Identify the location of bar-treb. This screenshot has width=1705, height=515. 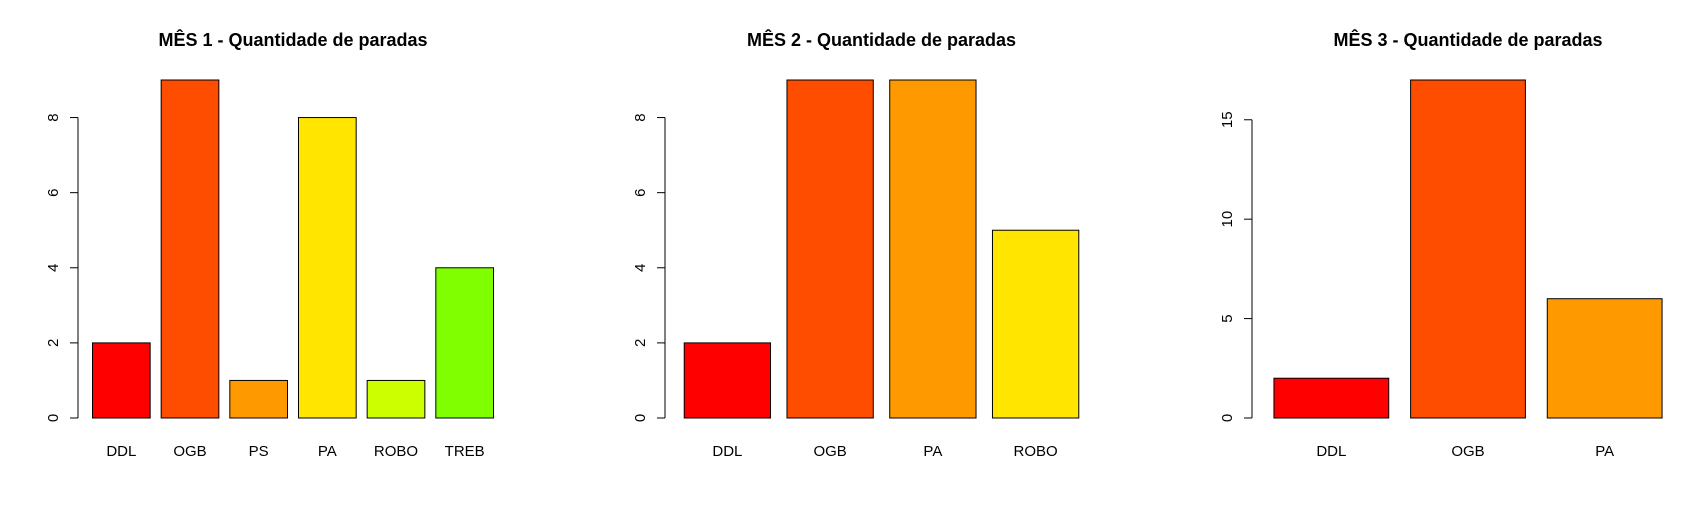
(465, 343).